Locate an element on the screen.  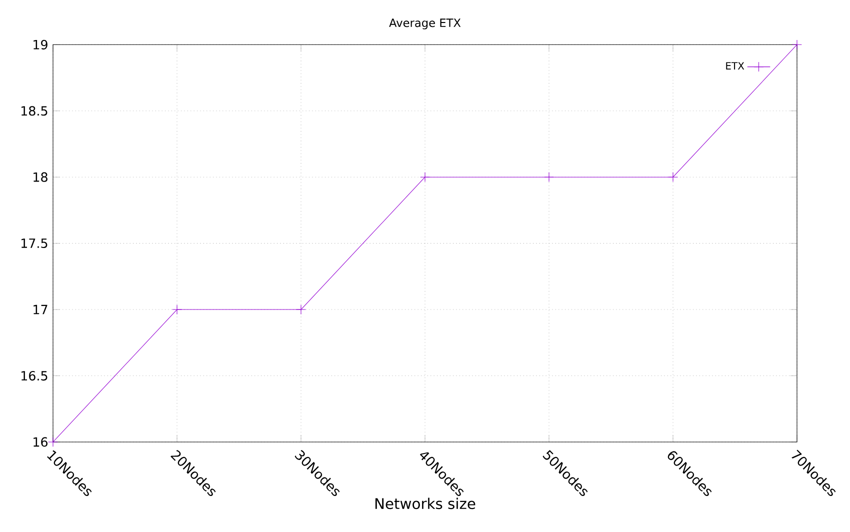
y-tick-label: 17.5 is located at coordinates (35, 243).